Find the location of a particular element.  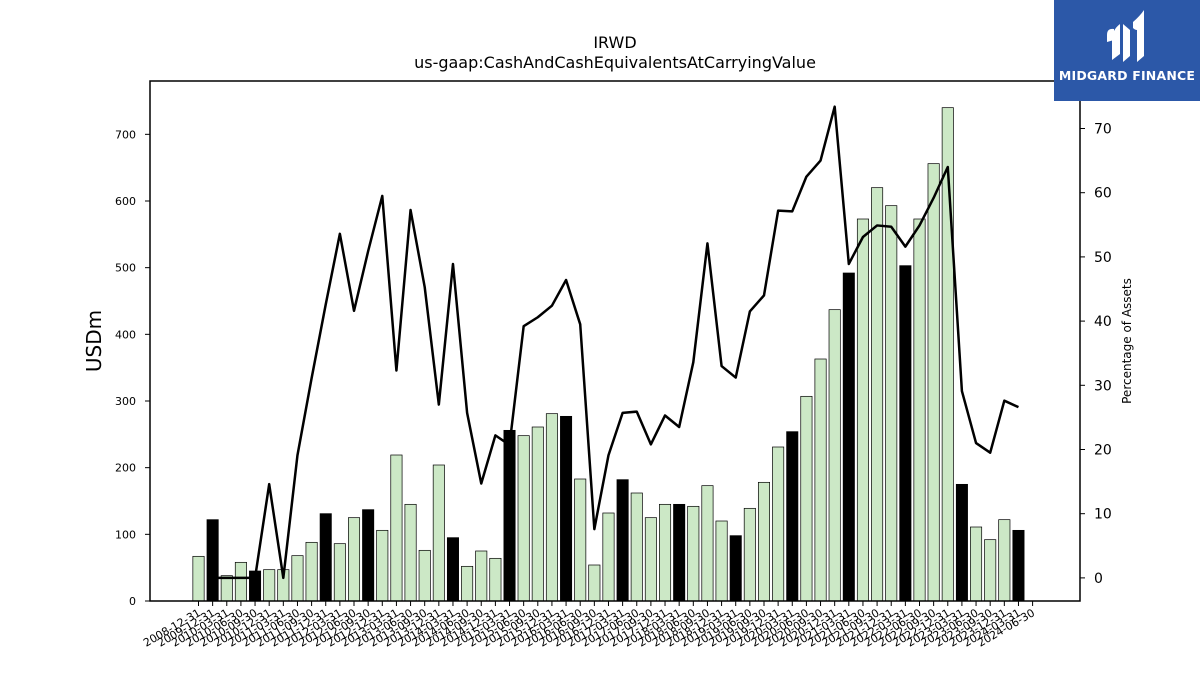

logo-text: MIDGARD FINANCE is located at coordinates (1127, 75).